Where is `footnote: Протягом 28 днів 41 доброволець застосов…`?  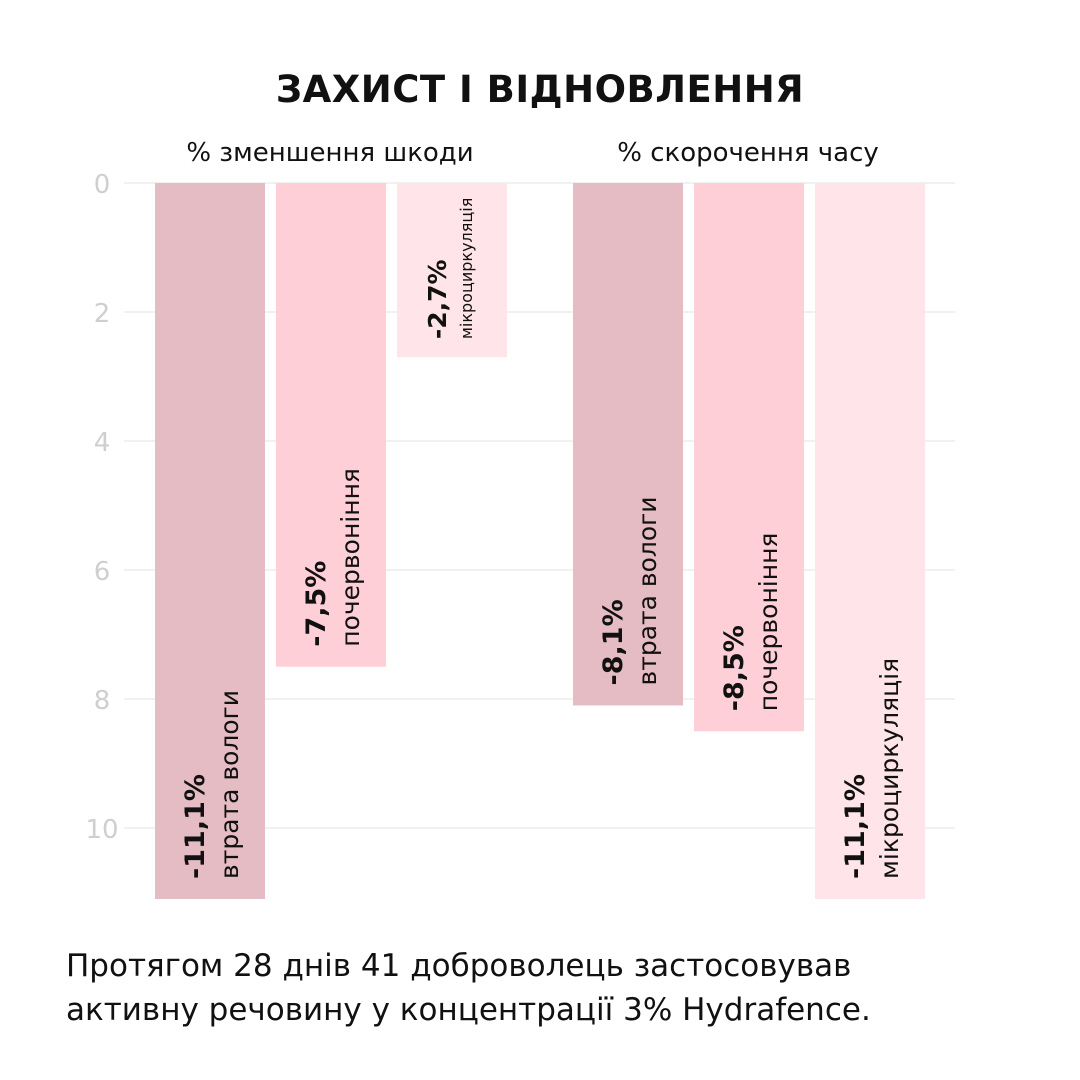
footnote: Протягом 28 днів 41 доброволець застосов… is located at coordinates (546, 988).